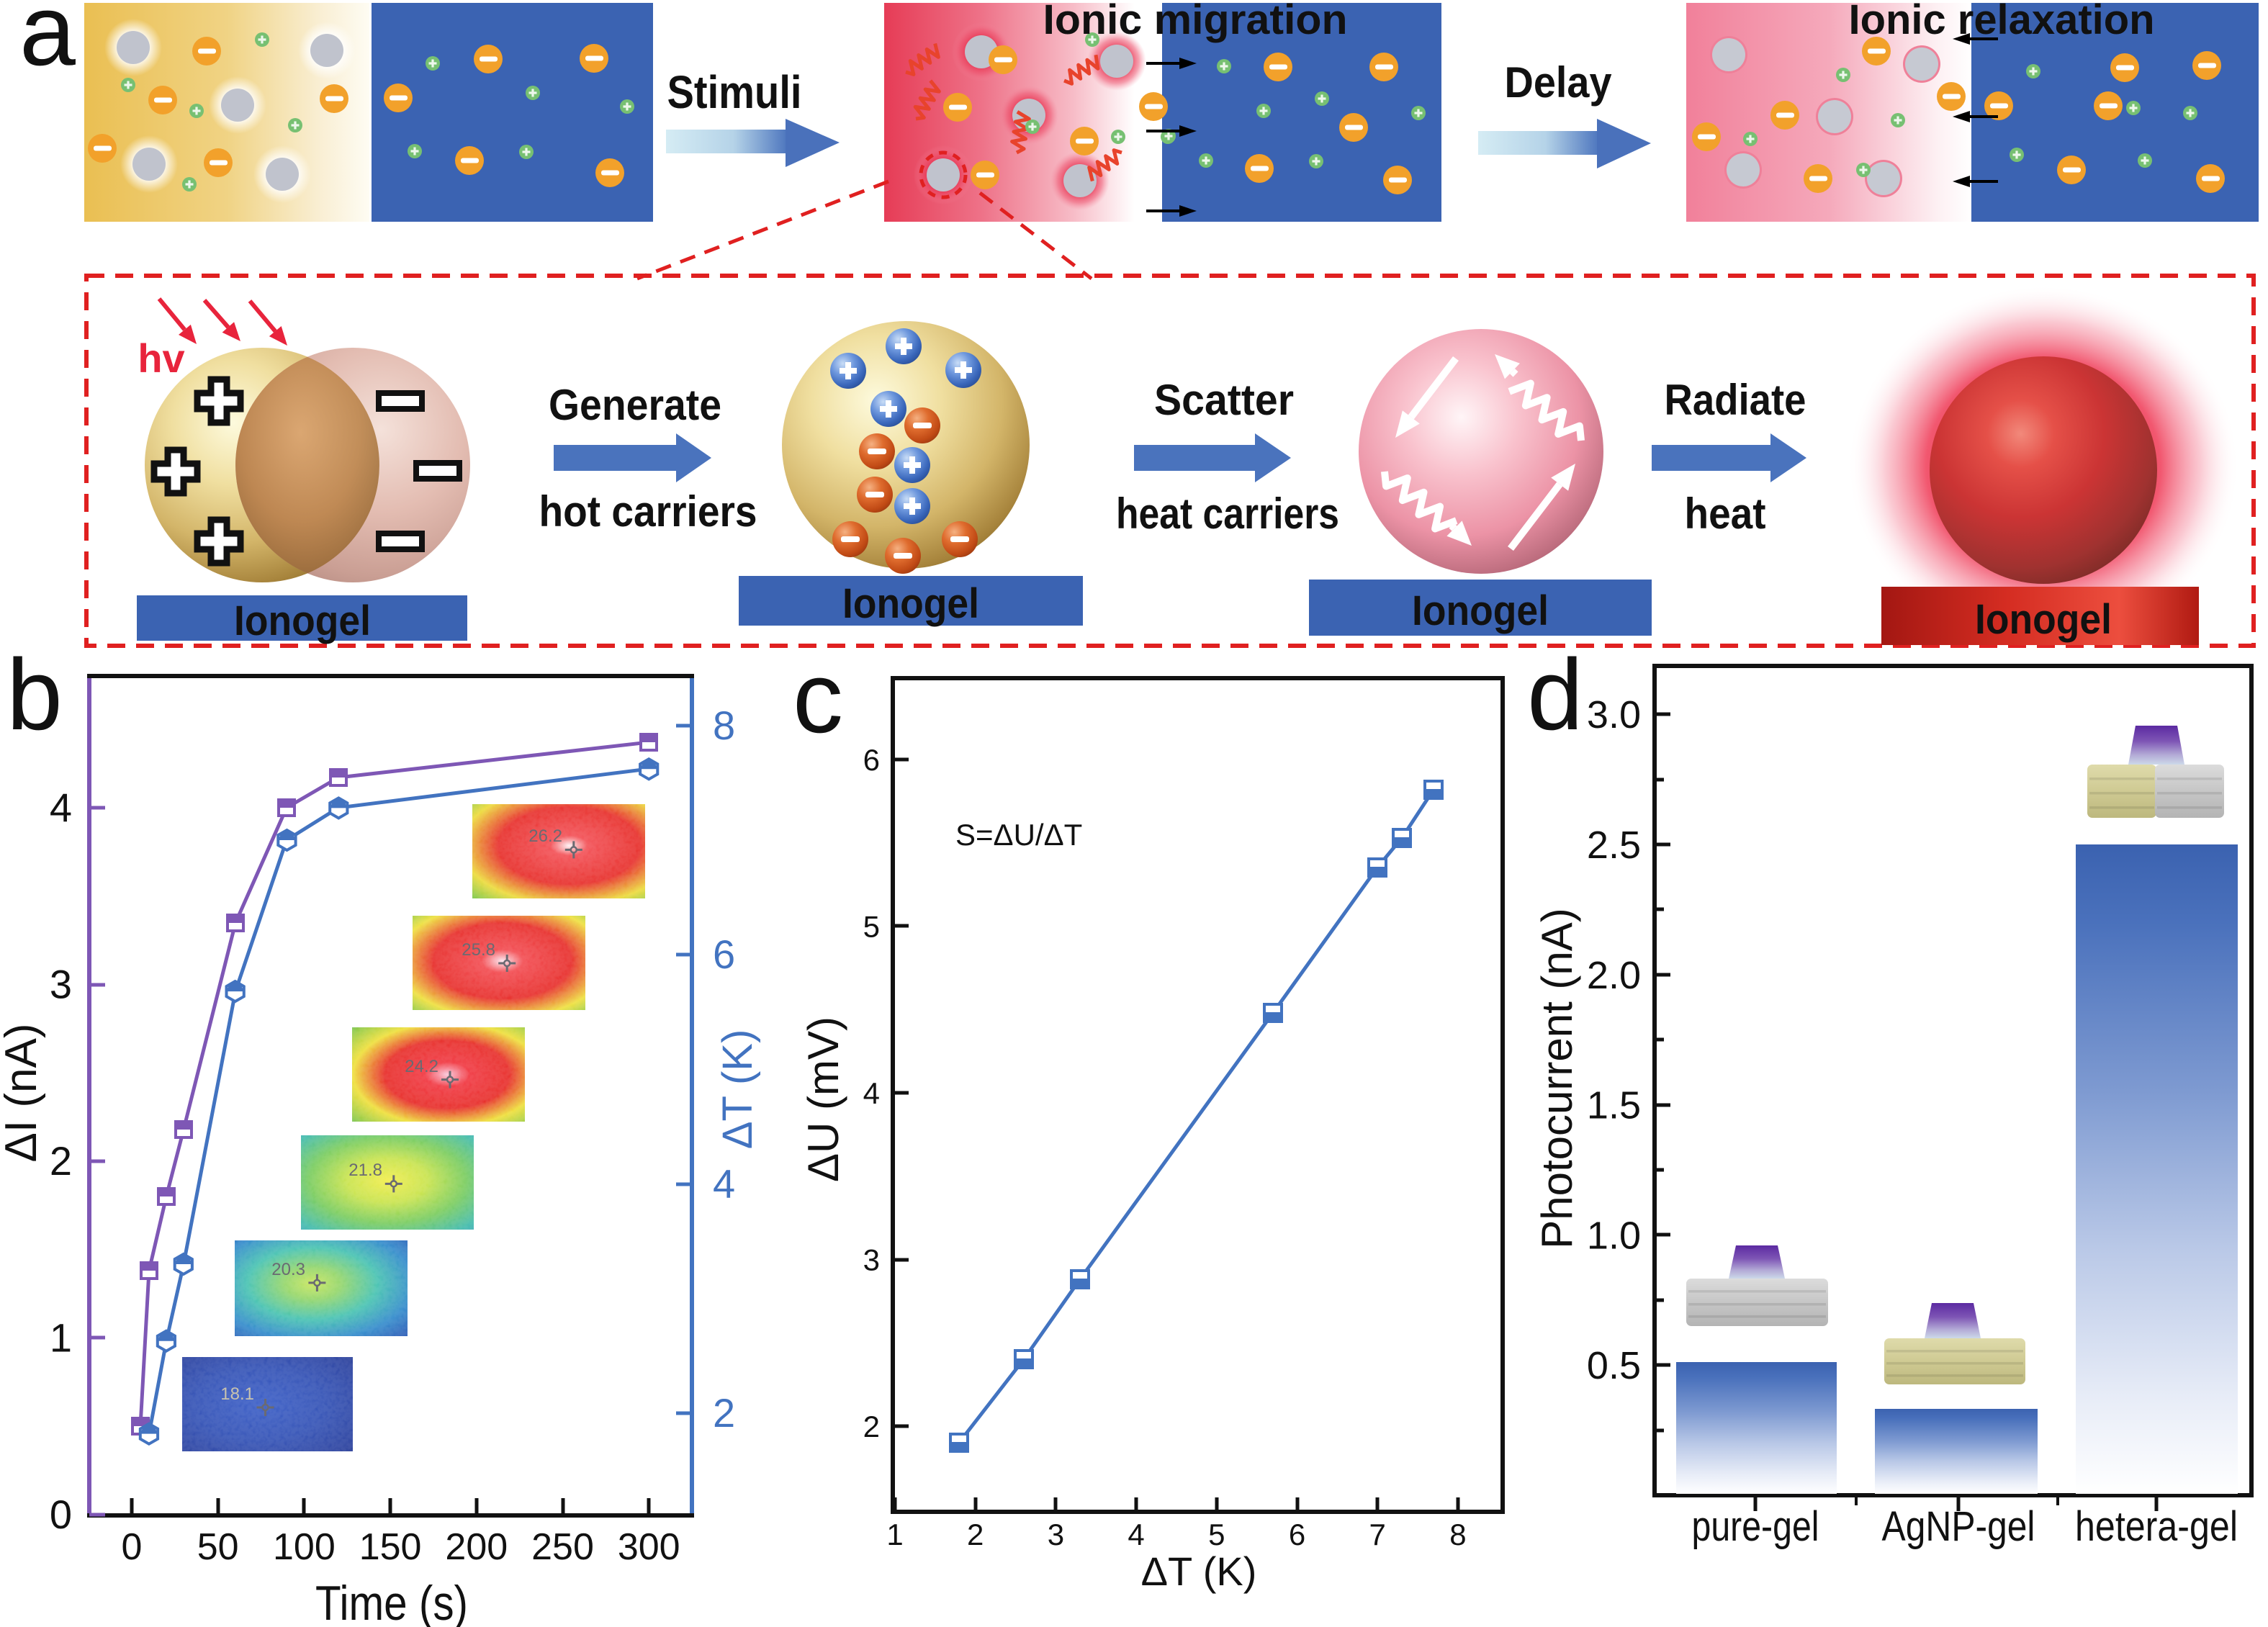  Describe the element at coordinates (1377, 1535) in the screenshot. I see `svg-text: 7` at that location.